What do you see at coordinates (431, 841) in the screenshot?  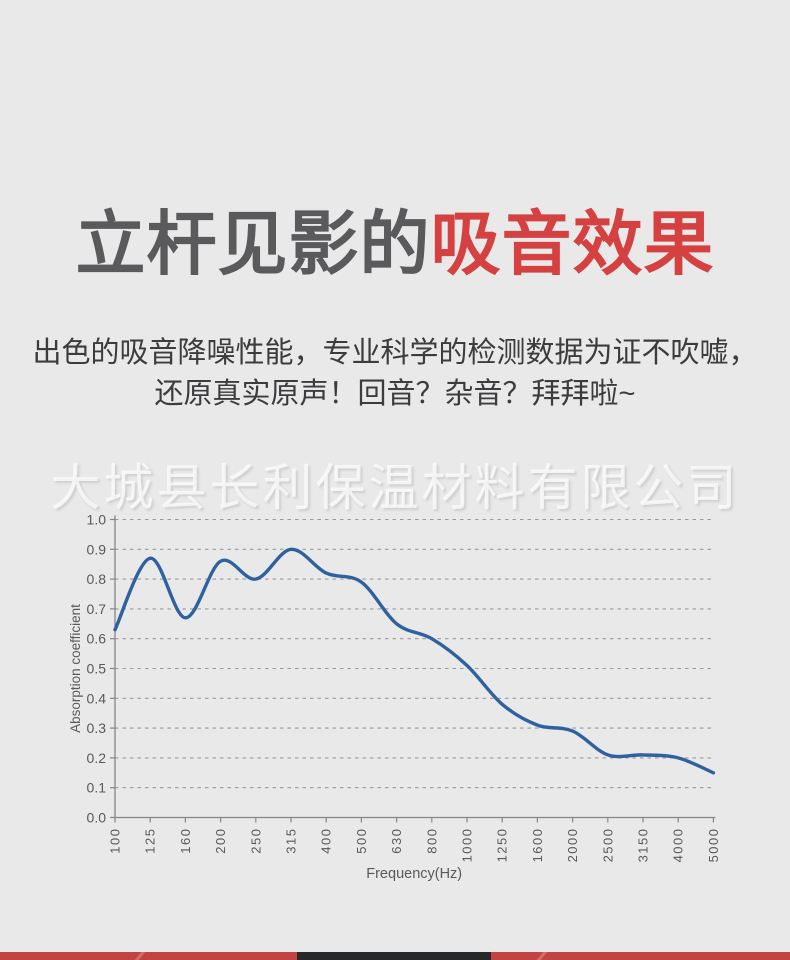 I see `x-tick-label: 800` at bounding box center [431, 841].